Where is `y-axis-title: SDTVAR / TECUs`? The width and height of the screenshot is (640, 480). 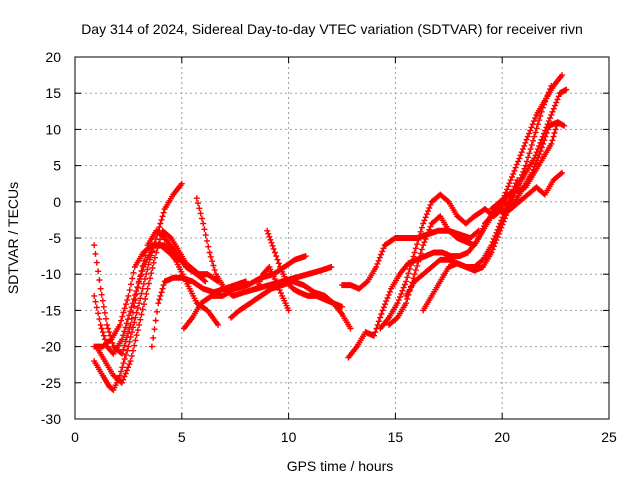 y-axis-title: SDTVAR / TECUs is located at coordinates (13, 238).